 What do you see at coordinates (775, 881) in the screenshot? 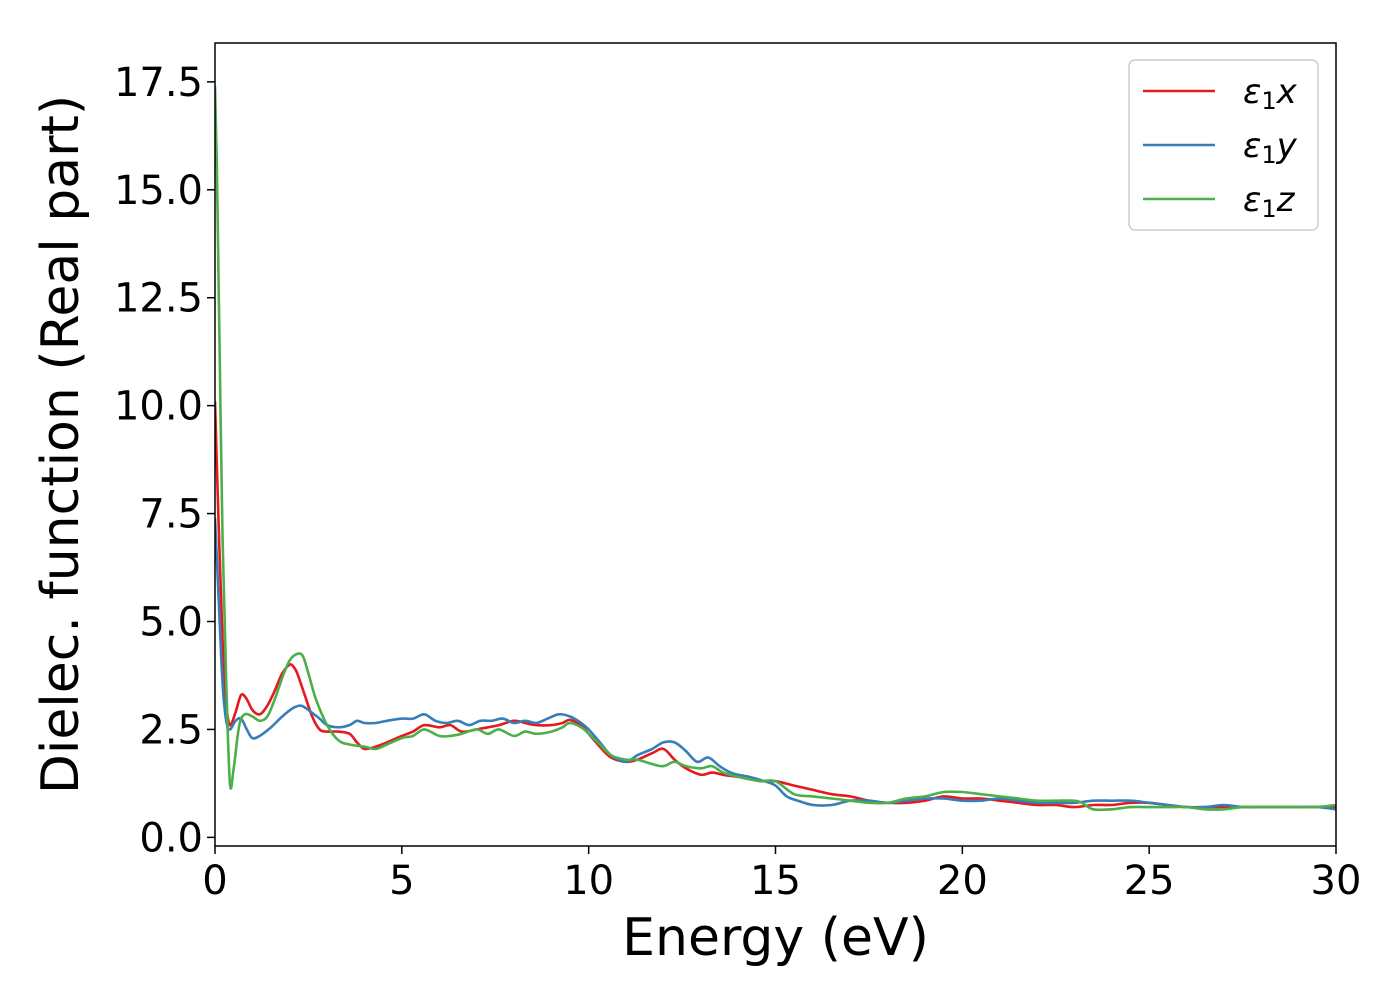
I see `x-tick-label: 15` at bounding box center [775, 881].